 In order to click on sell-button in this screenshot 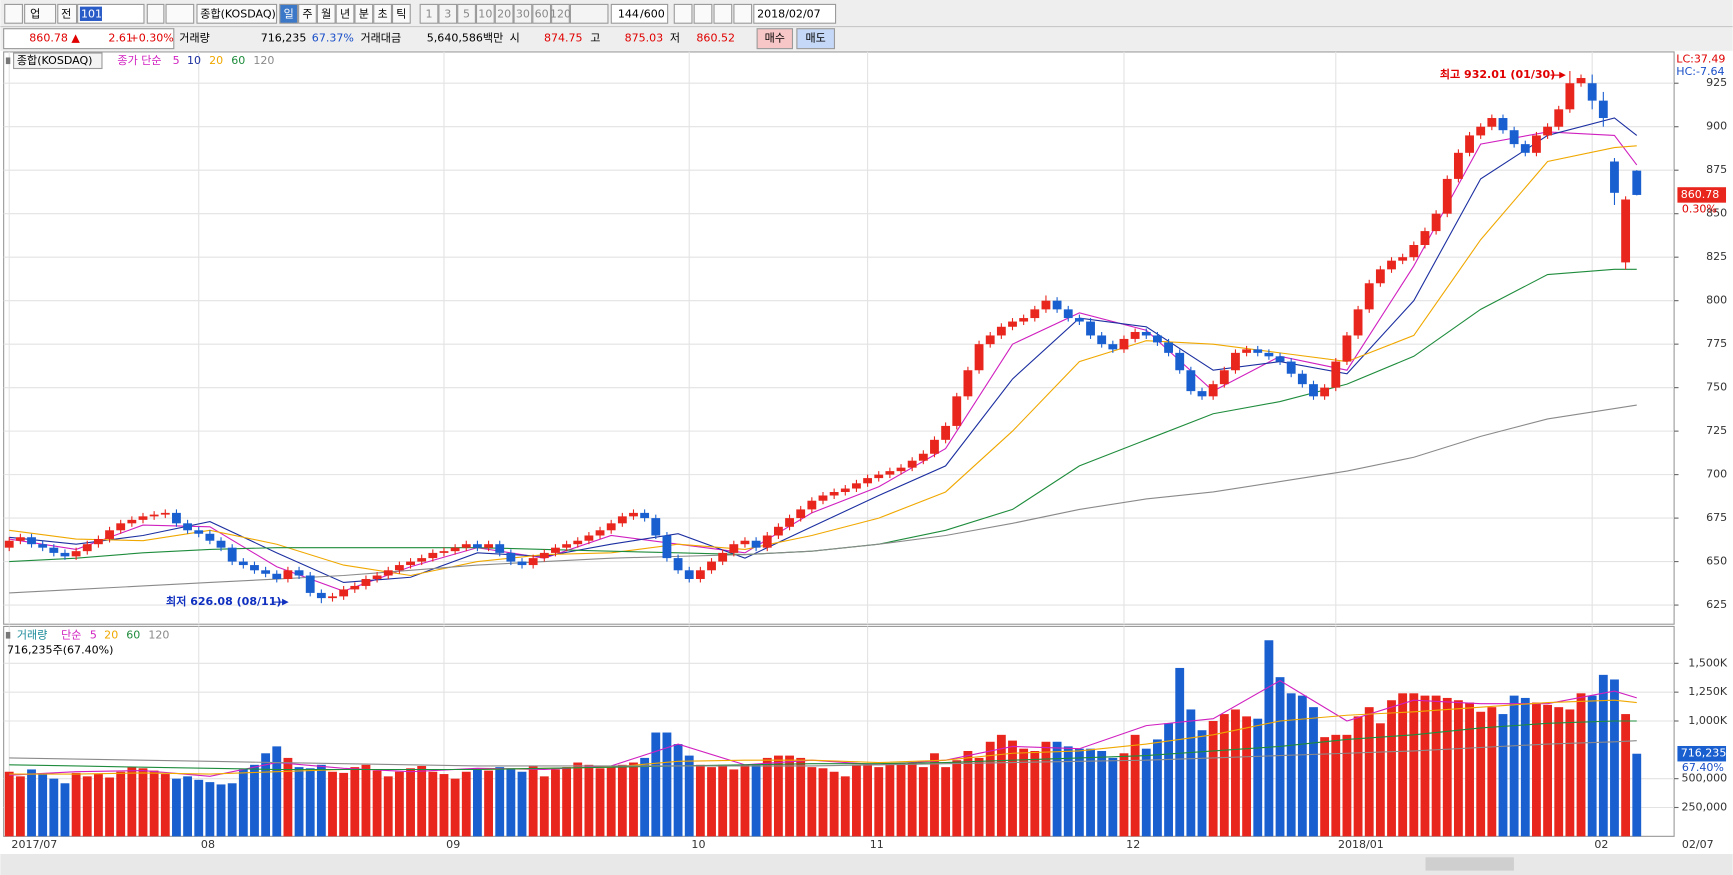, I will do `click(816, 39)`.